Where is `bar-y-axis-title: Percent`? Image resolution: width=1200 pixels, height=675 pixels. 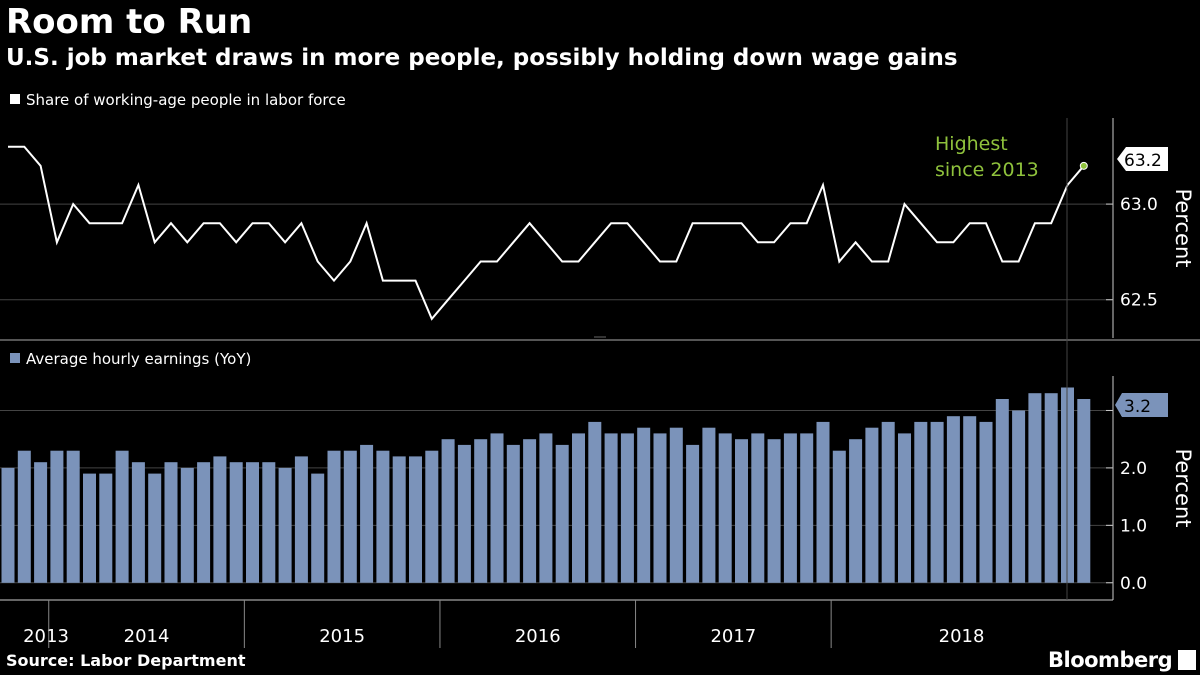
bar-y-axis-title: Percent is located at coordinates (1183, 487).